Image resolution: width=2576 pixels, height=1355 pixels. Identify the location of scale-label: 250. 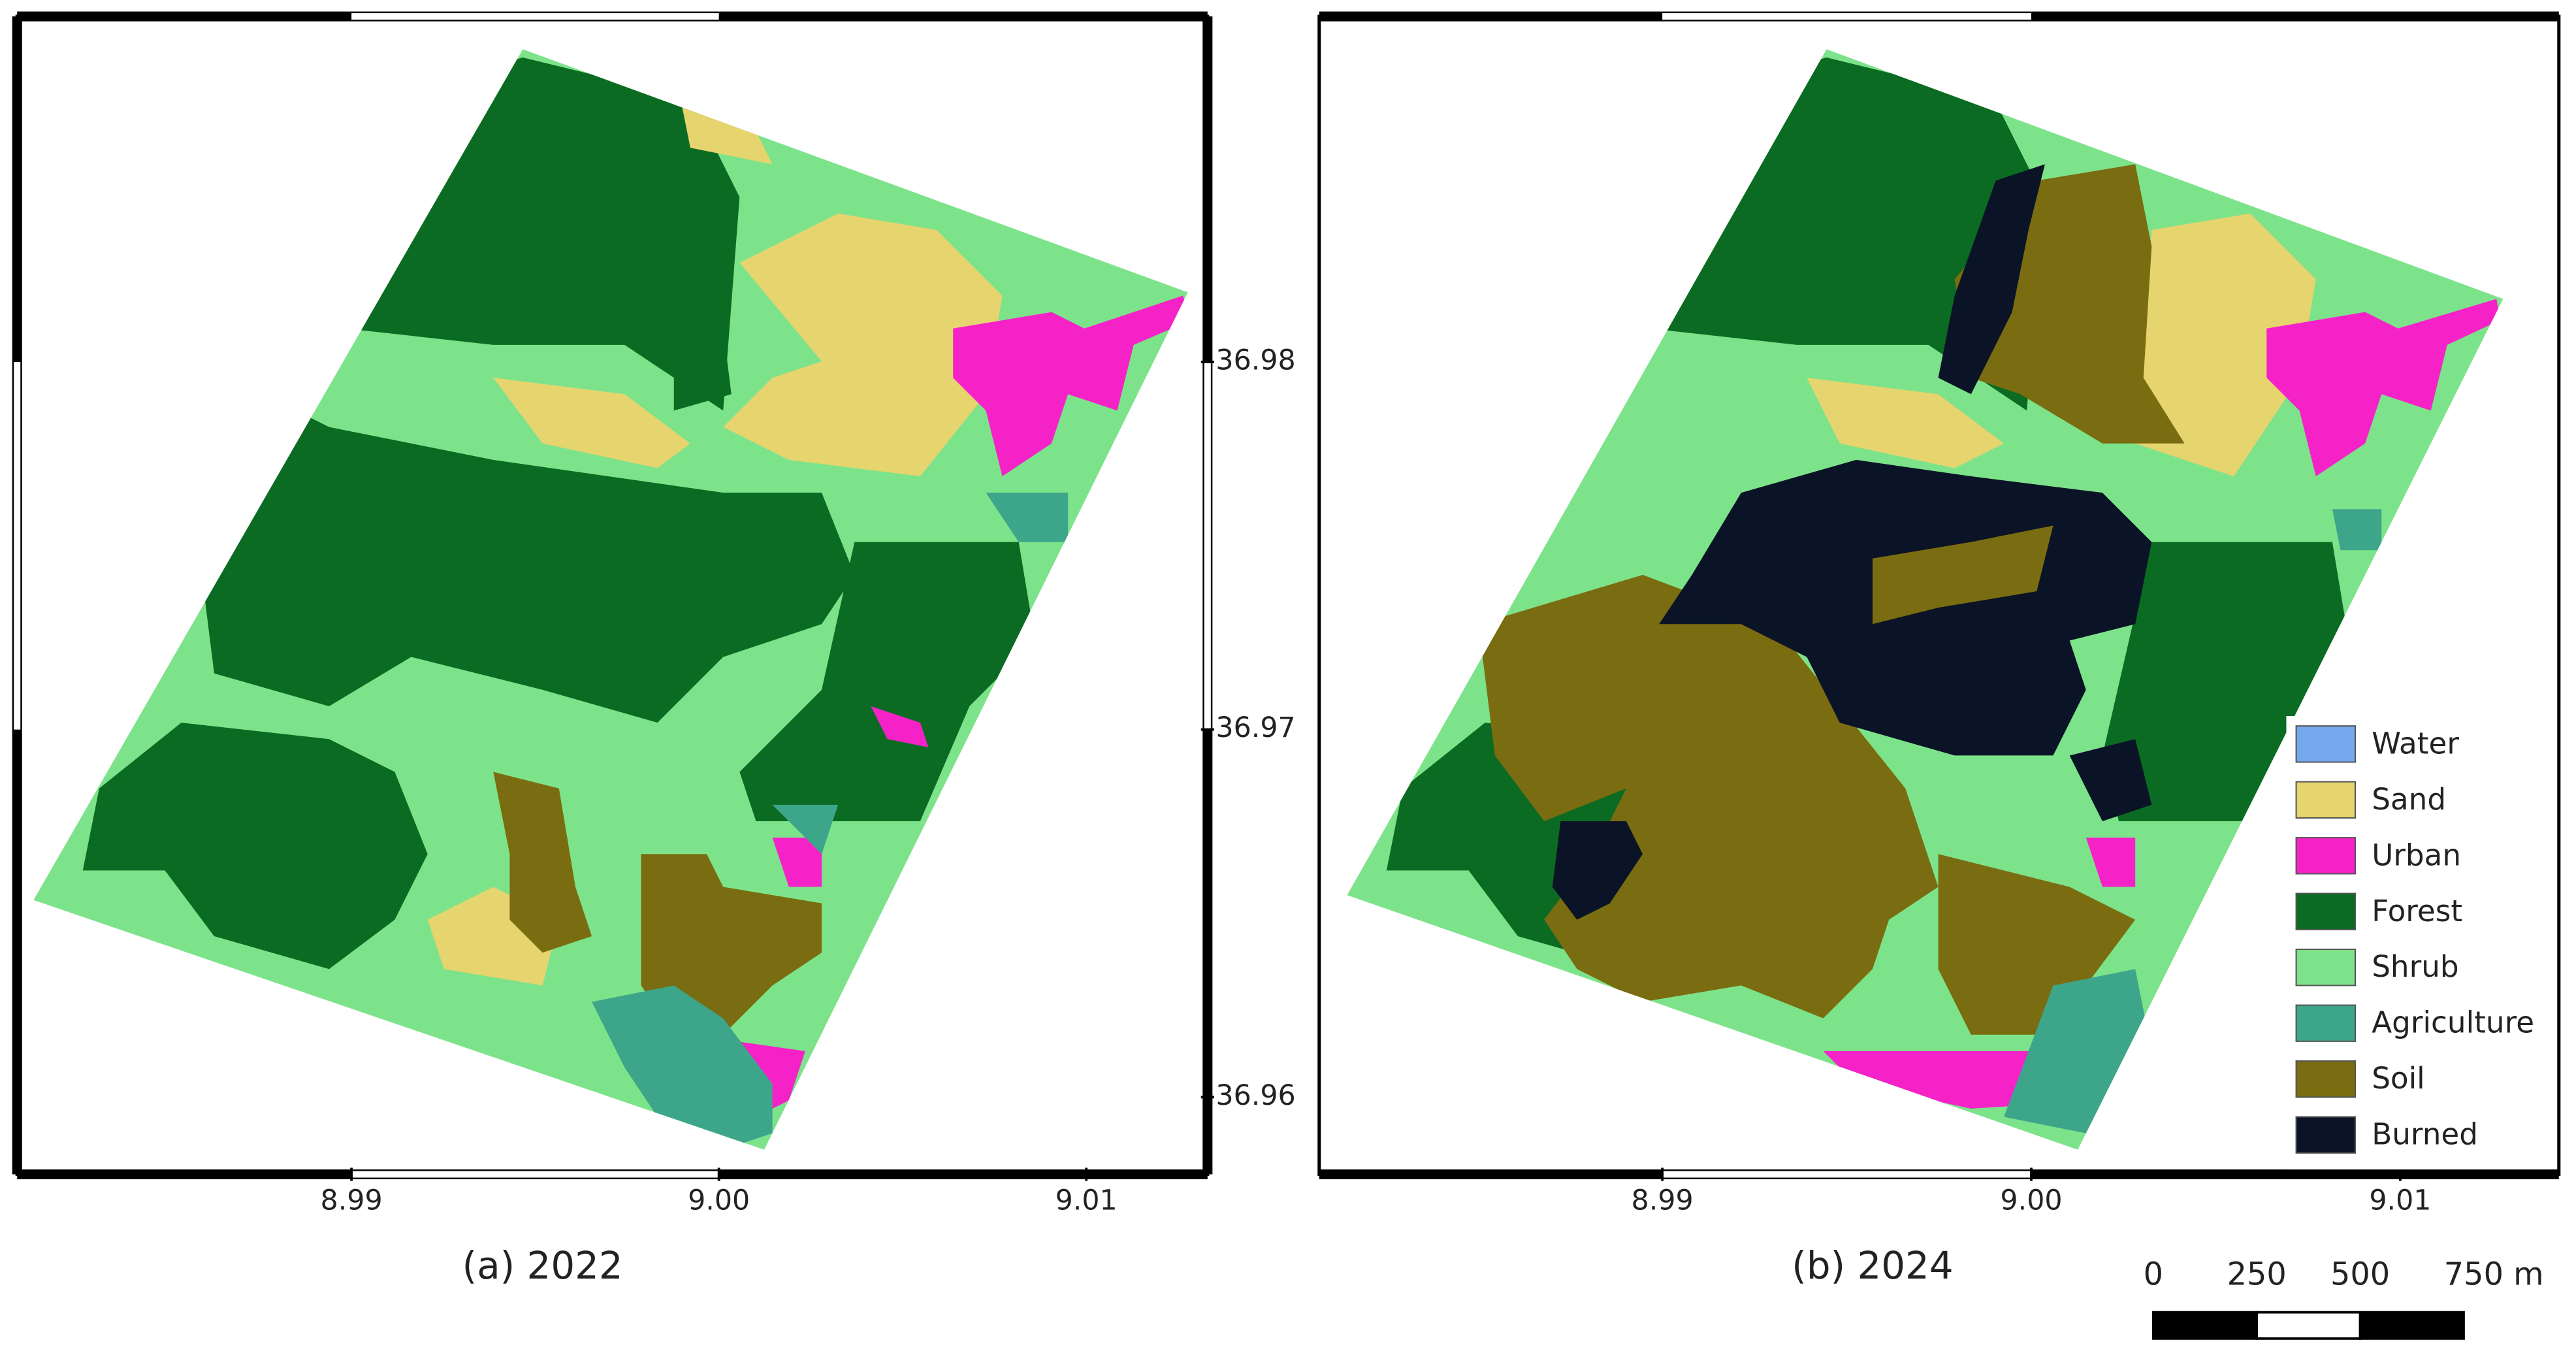
(2257, 1274).